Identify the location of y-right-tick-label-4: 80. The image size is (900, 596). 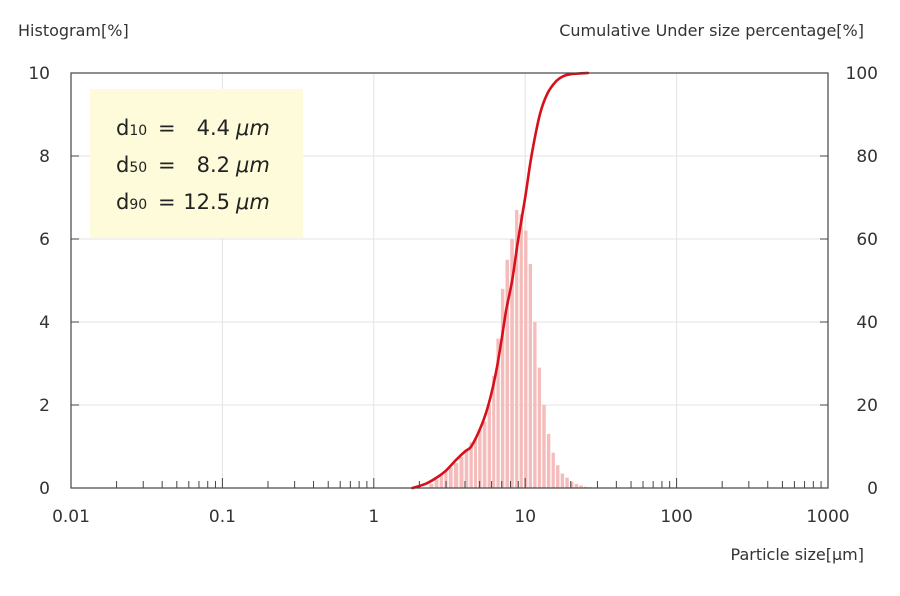
(867, 157).